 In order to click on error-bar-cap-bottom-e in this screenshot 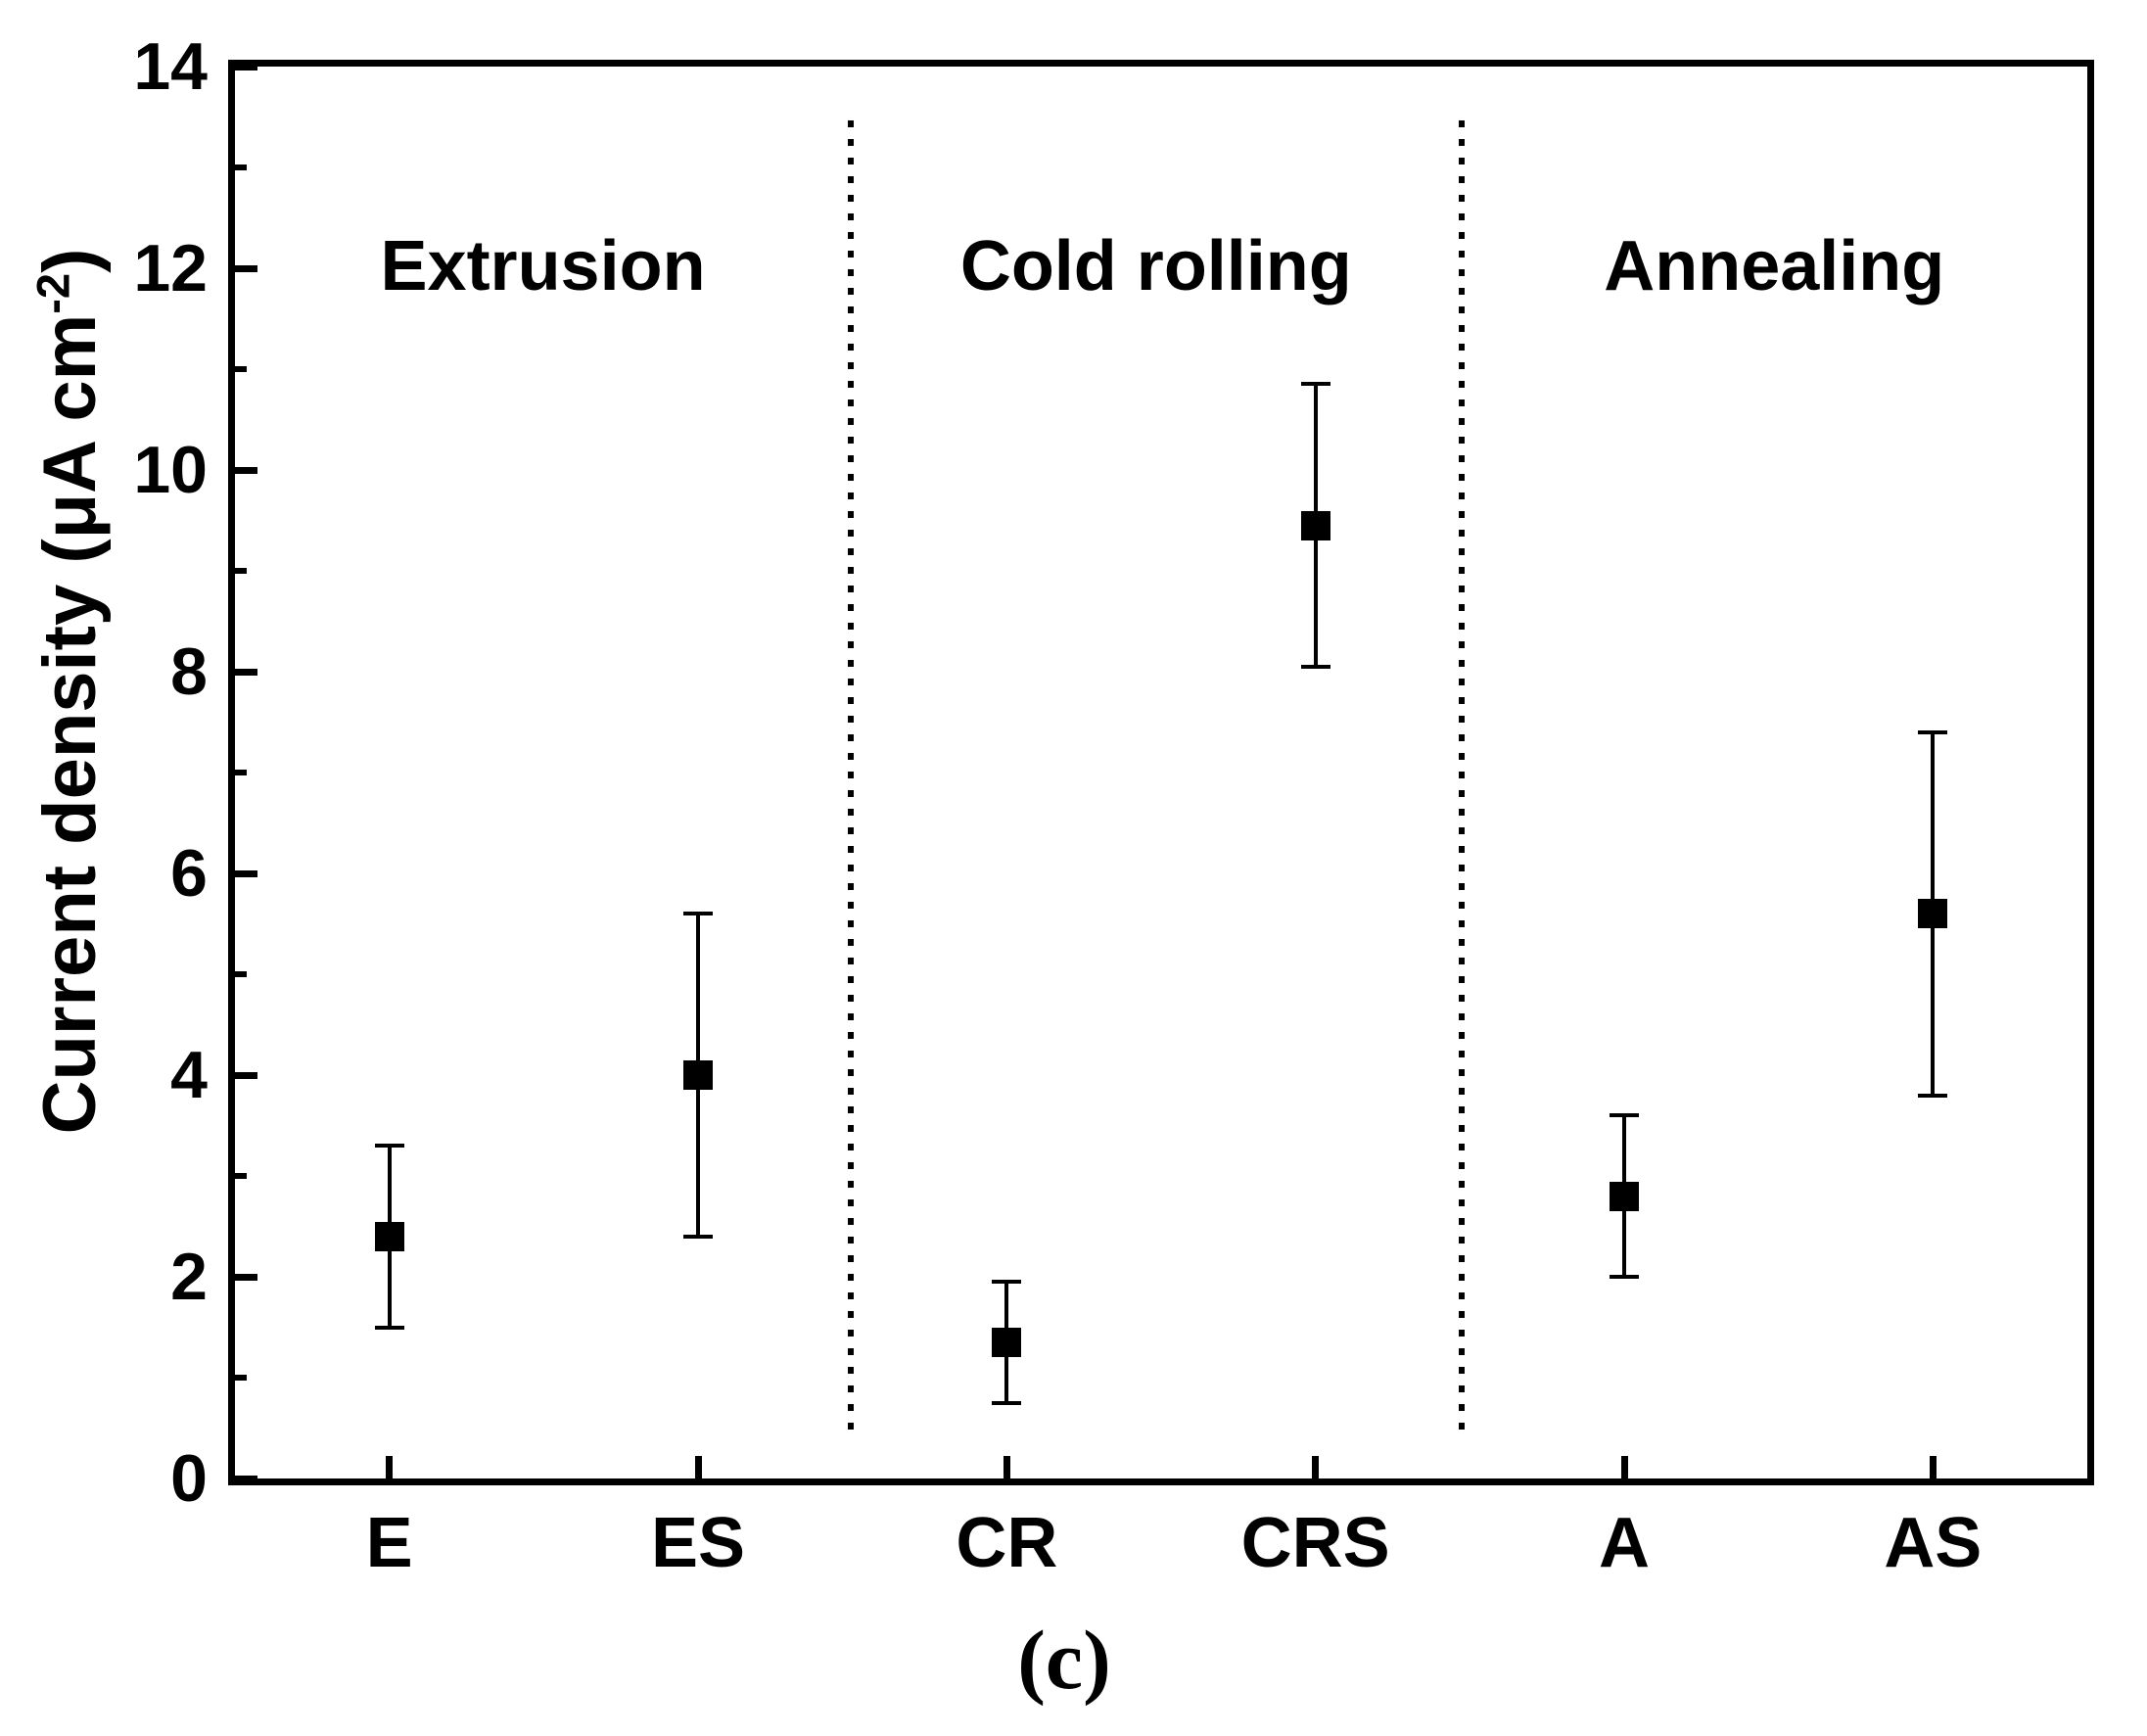, I will do `click(389, 1327)`.